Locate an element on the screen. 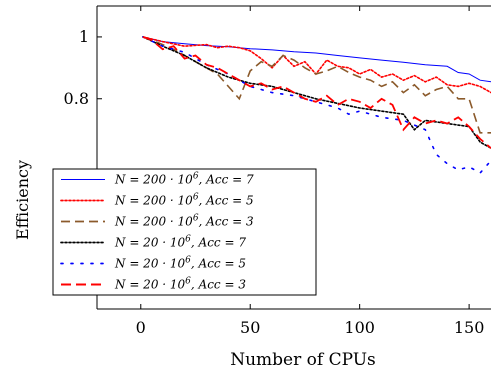  x-tick-label: 100 is located at coordinates (359, 327).